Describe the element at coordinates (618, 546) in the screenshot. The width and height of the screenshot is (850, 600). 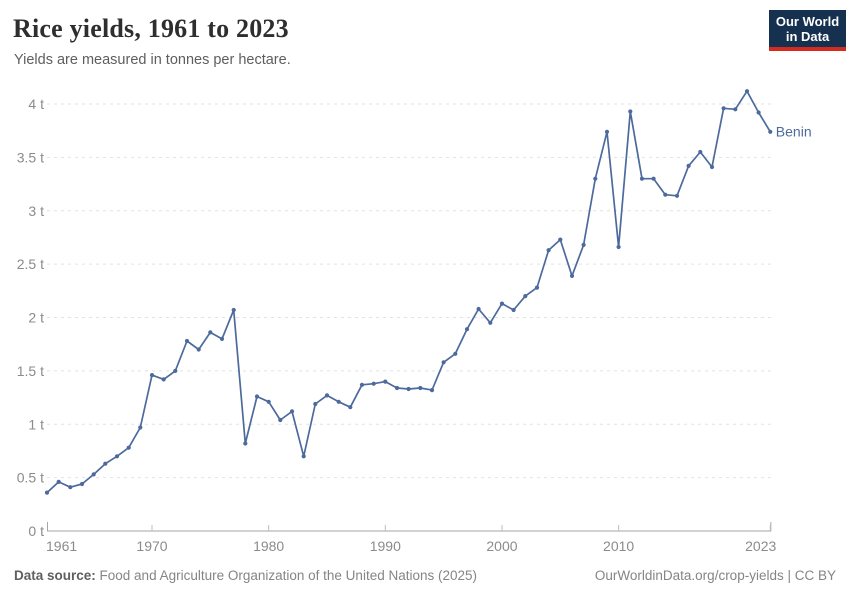
I see `x-tick-label: 2010` at that location.